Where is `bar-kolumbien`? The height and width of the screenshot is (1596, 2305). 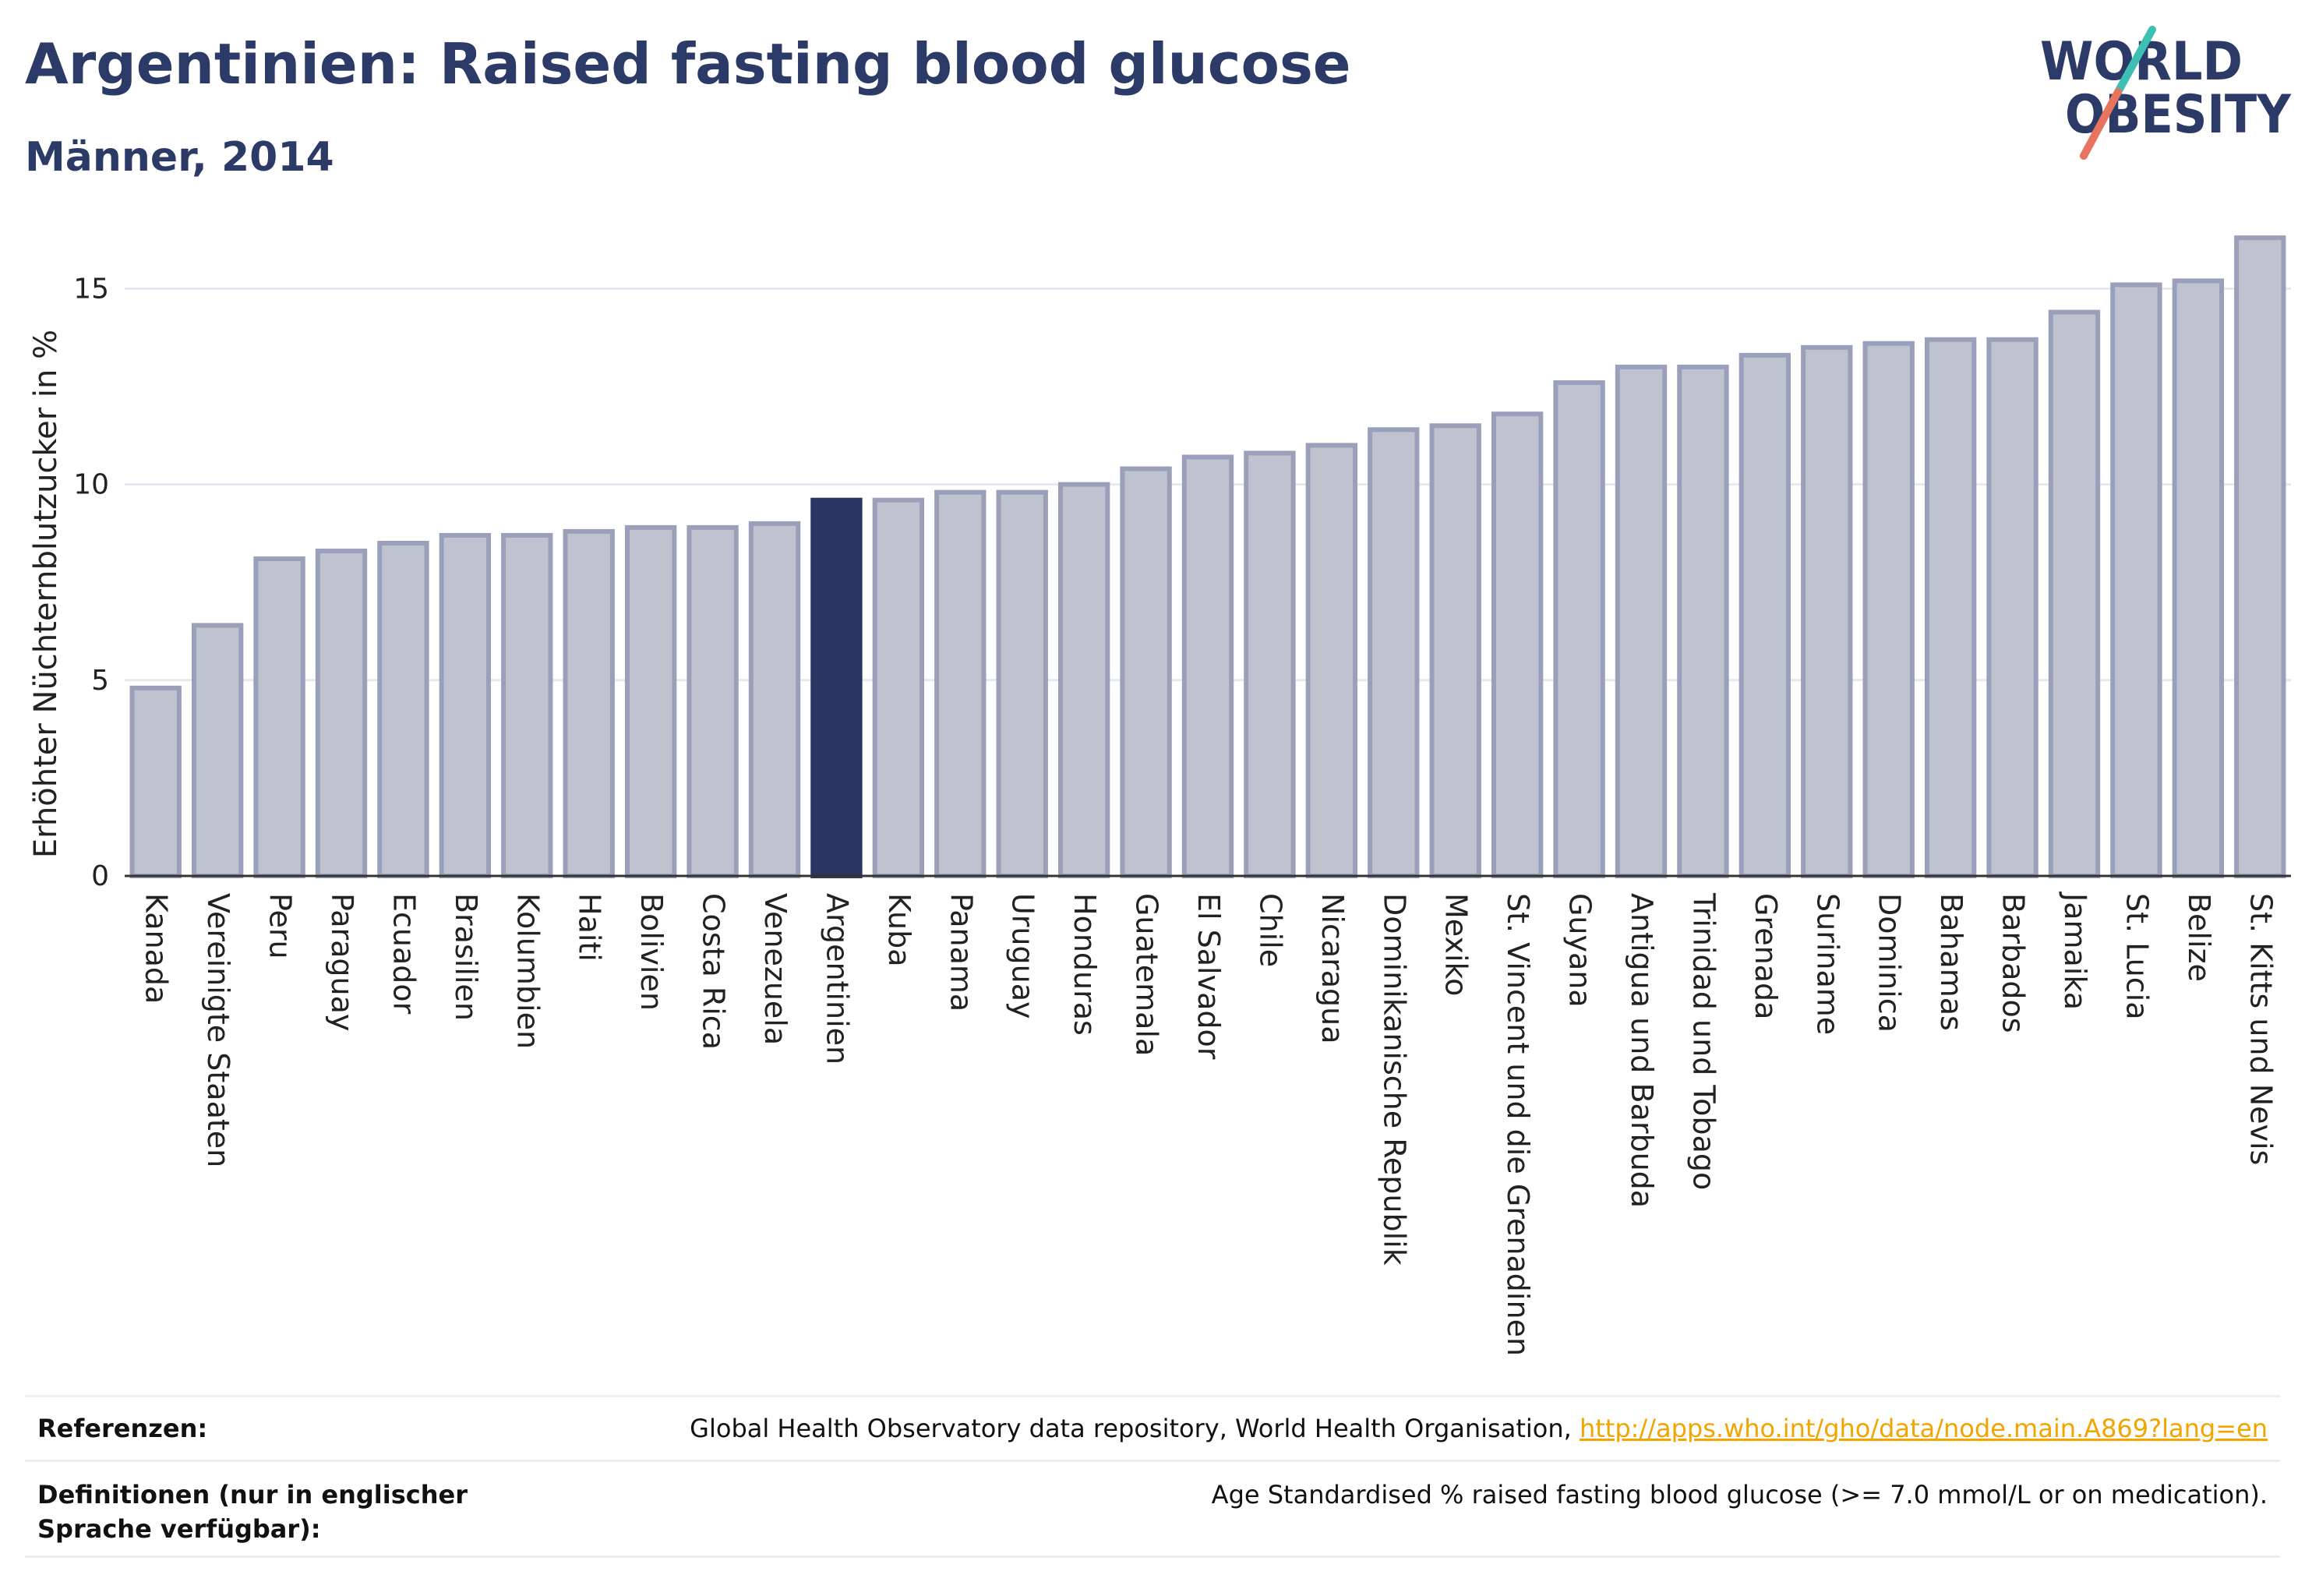
bar-kolumbien is located at coordinates (527, 705).